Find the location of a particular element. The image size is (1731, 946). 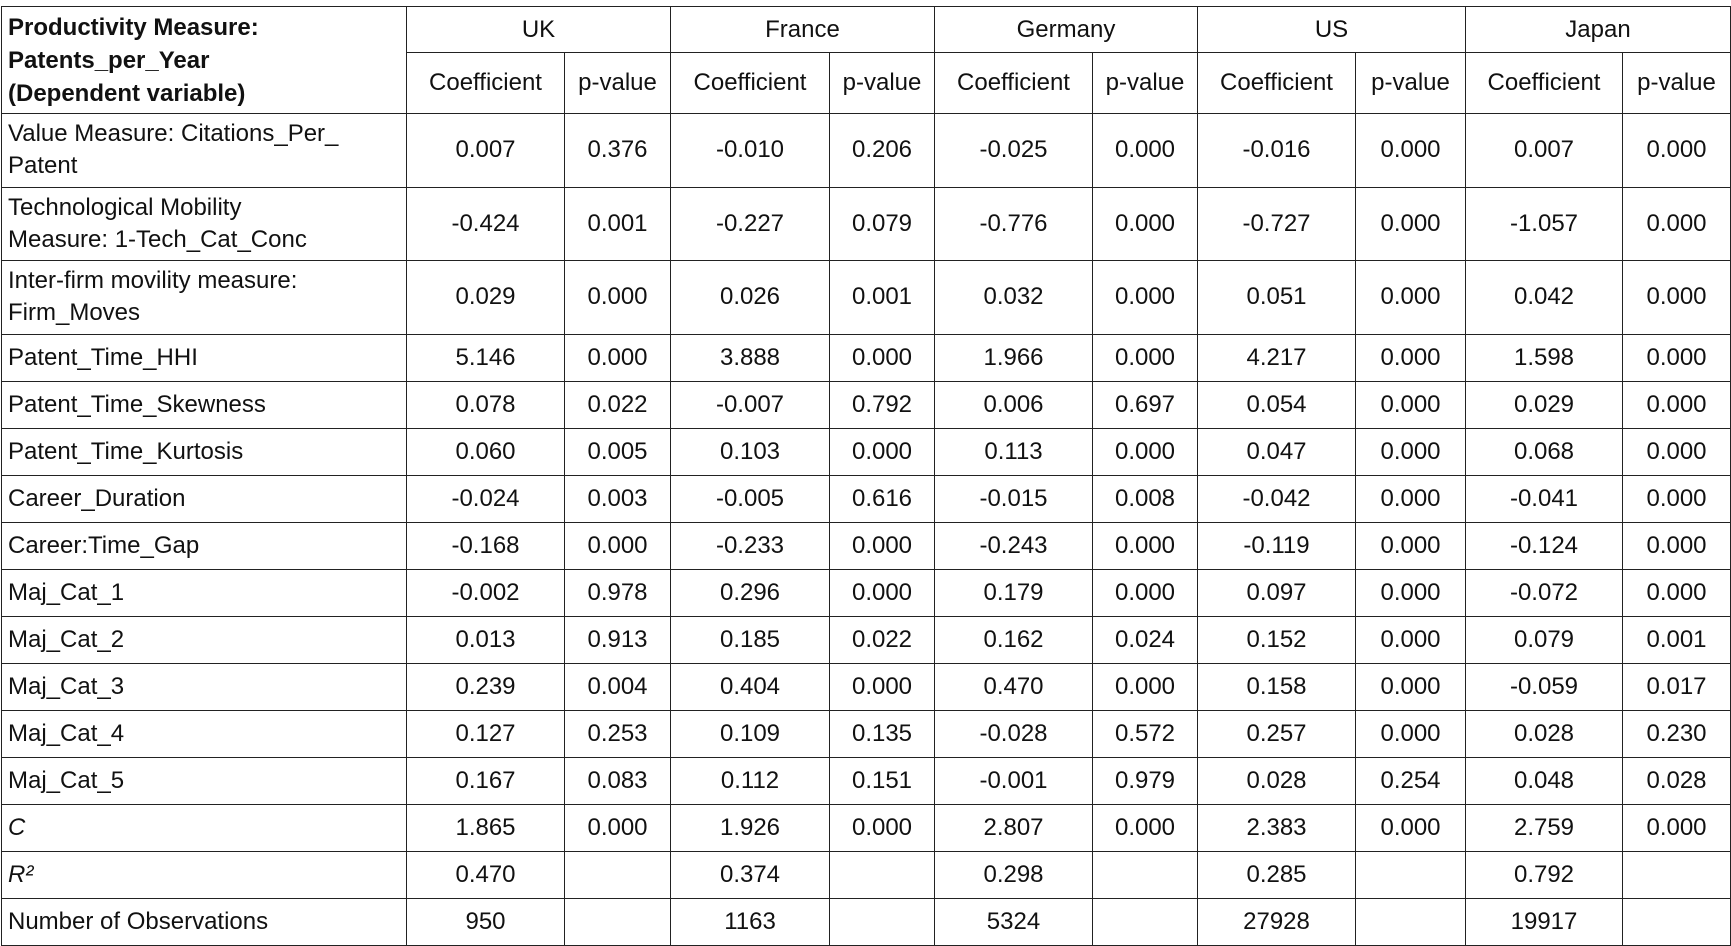

cell-value: 0.697 is located at coordinates (1145, 404).